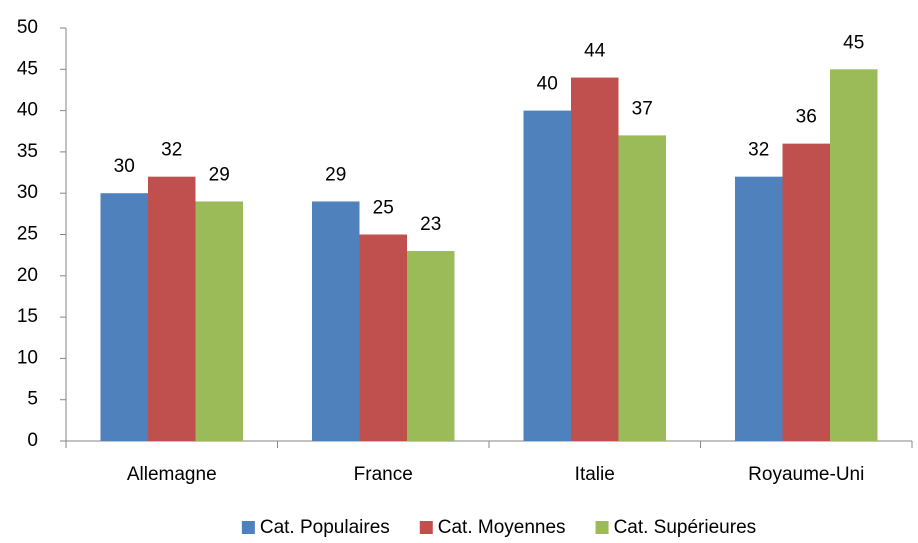 The width and height of the screenshot is (918, 543). I want to click on data-label: 30, so click(124, 166).